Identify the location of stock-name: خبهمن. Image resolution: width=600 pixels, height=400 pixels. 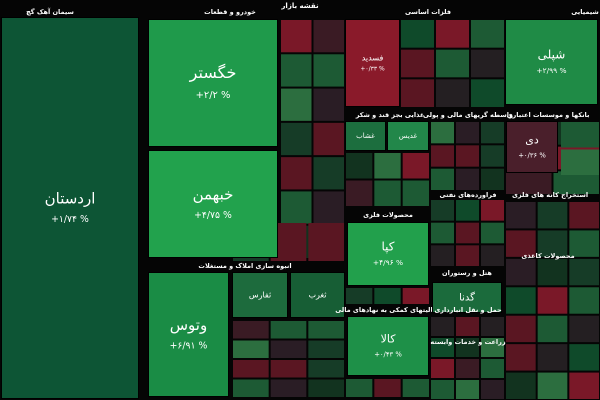
(213, 195).